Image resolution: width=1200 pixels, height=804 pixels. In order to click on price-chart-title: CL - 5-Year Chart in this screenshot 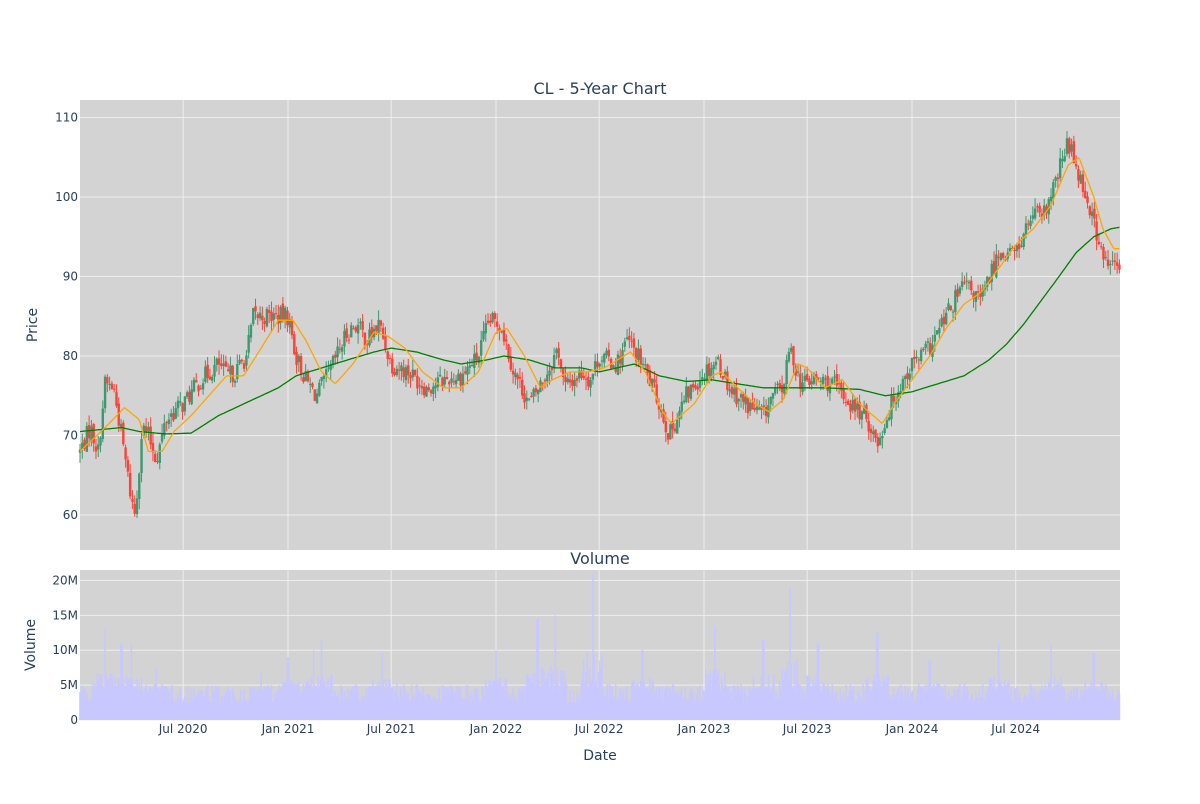, I will do `click(599, 88)`.